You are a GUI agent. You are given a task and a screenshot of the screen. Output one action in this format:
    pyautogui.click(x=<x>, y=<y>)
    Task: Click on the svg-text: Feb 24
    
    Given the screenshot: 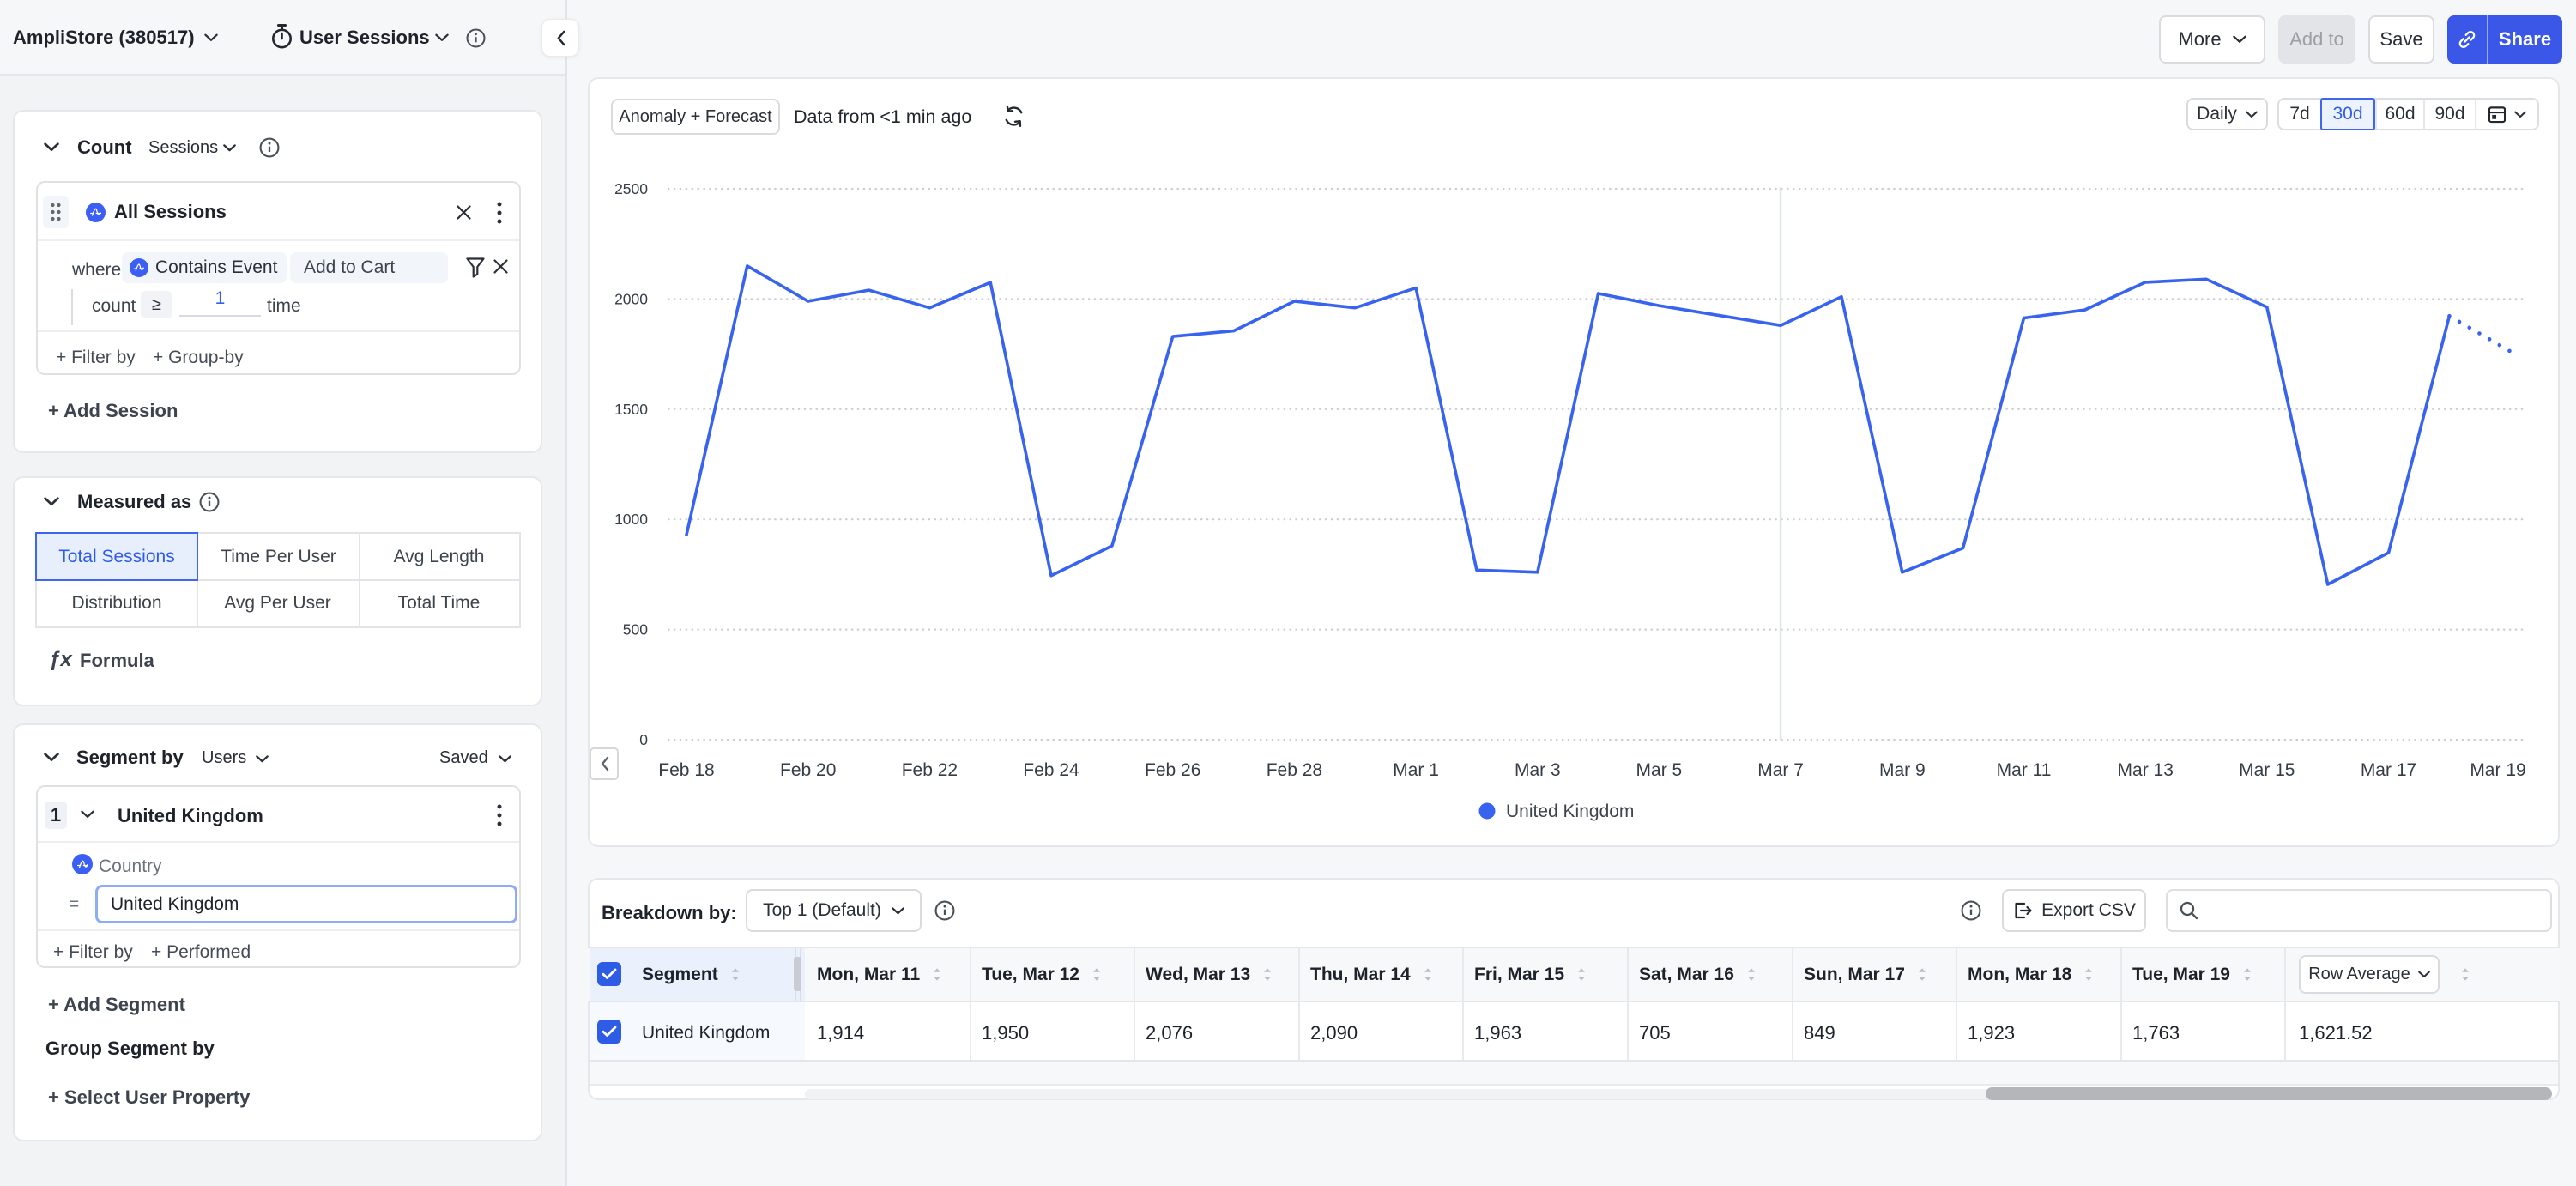 What is the action you would take?
    pyautogui.click(x=1051, y=770)
    